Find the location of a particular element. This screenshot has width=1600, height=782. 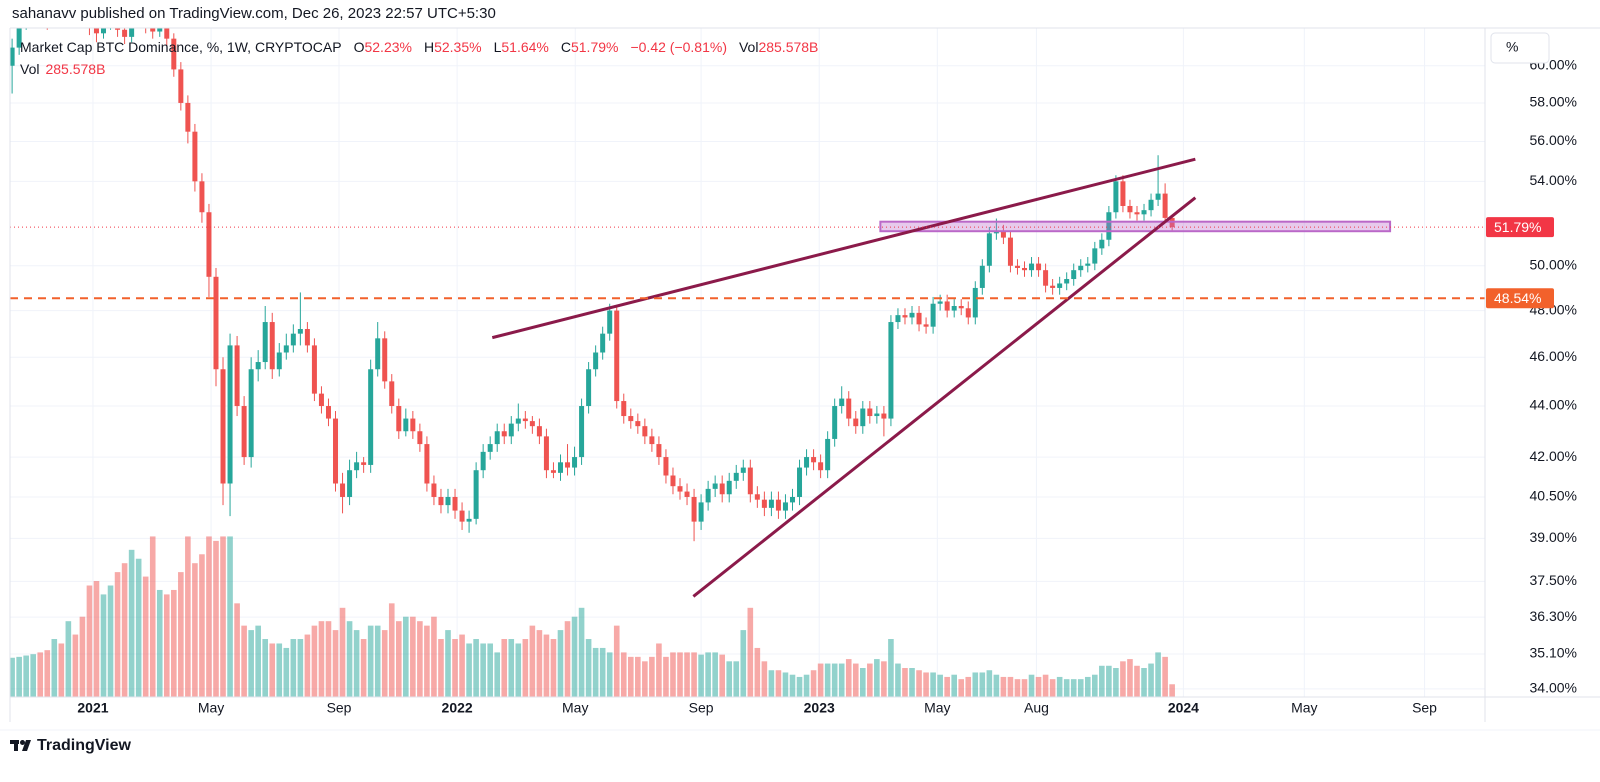

y-tick-label: 54.00% is located at coordinates (1553, 180).